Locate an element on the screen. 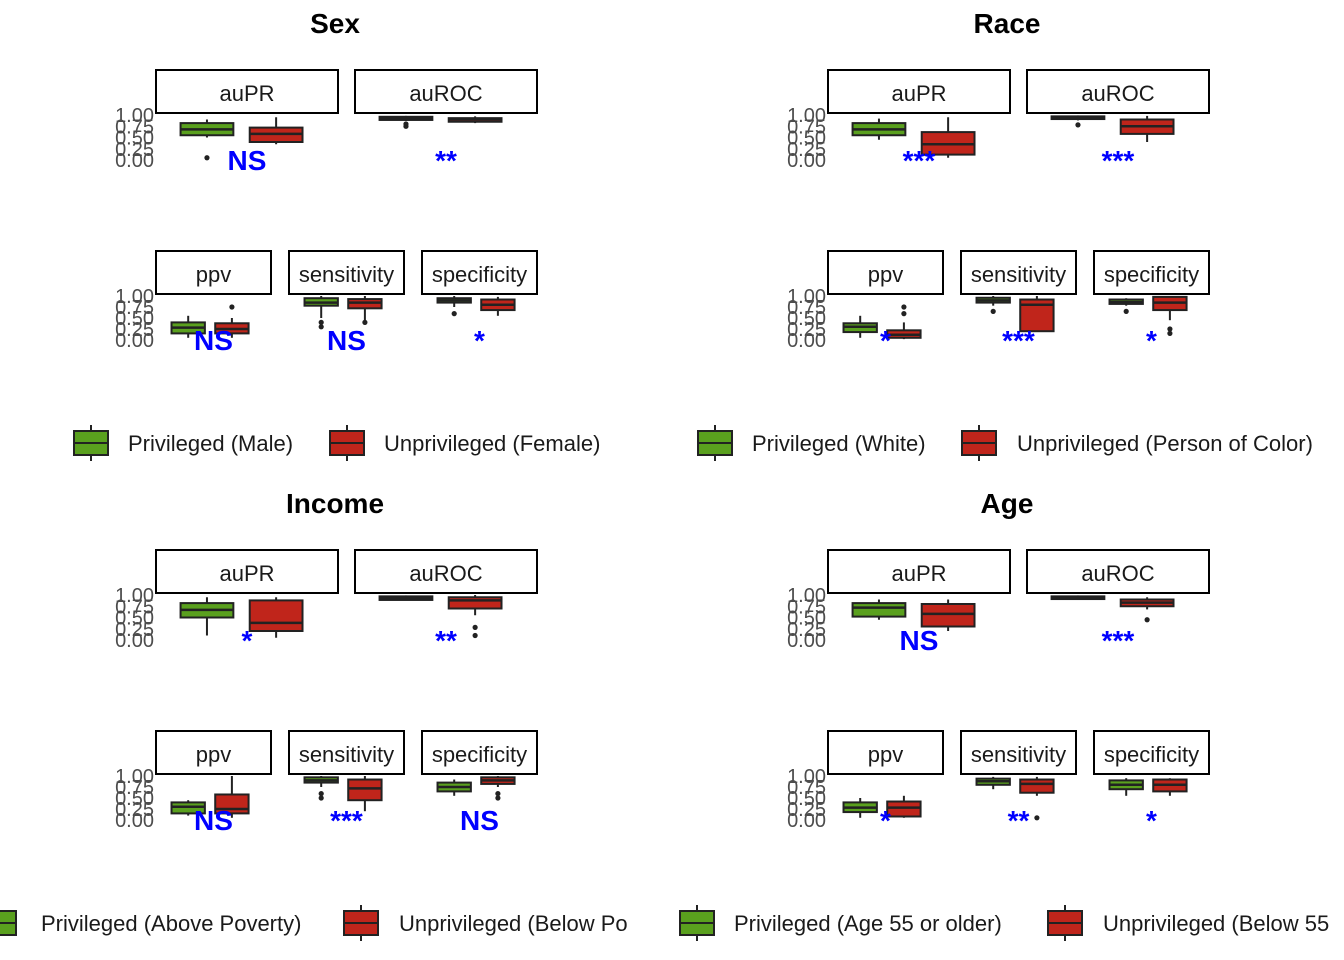 The width and height of the screenshot is (1344, 960). legend-label: Unprivileged (Female) is located at coordinates (492, 443).